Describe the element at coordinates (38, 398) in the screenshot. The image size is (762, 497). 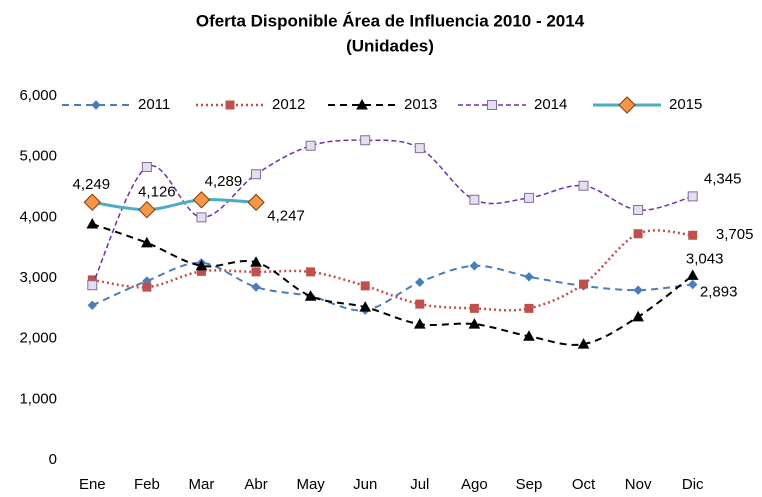
I see `y-tick-label: 1,000` at that location.